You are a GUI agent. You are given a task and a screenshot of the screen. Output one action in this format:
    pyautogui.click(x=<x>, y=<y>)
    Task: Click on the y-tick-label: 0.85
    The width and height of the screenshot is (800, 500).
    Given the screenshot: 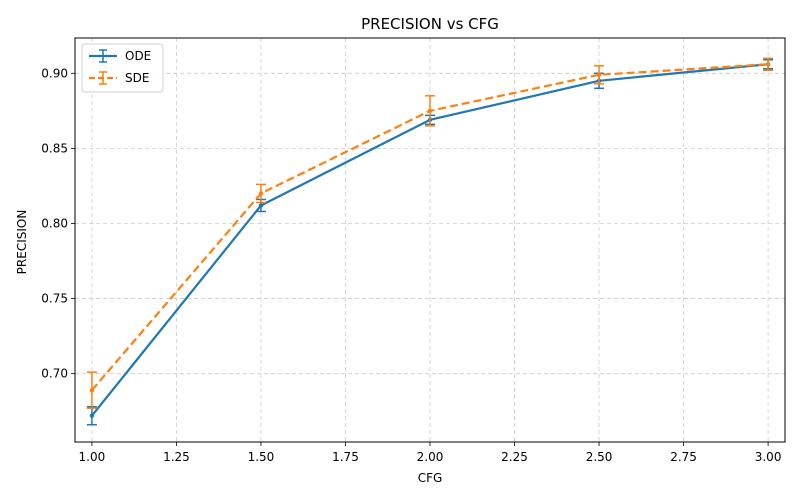 What is the action you would take?
    pyautogui.click(x=54, y=148)
    